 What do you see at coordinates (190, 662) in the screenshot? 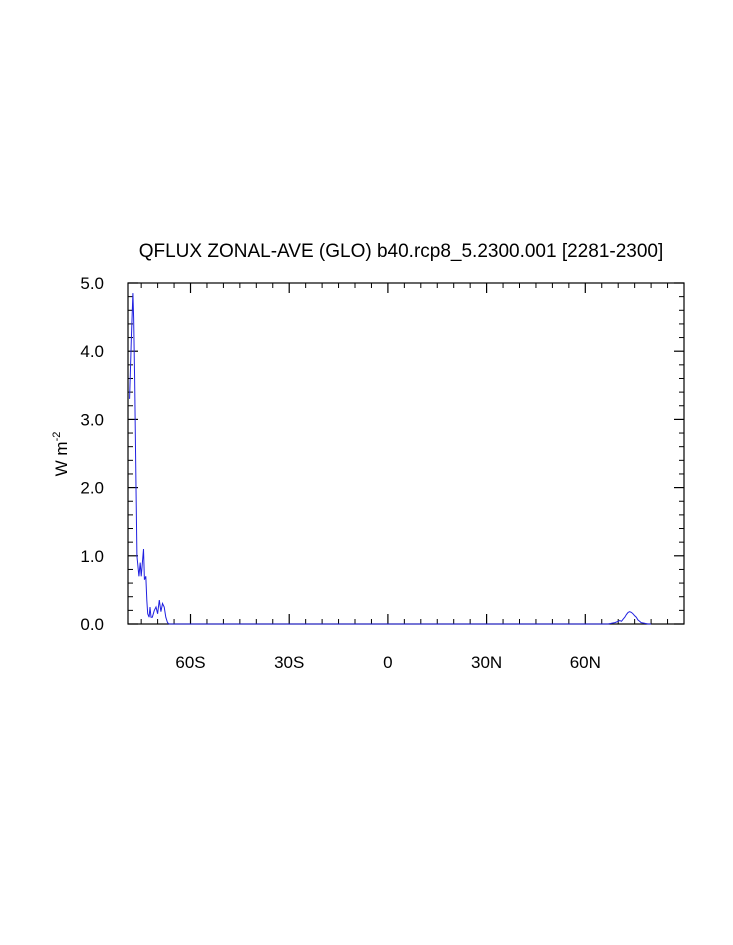
I see `x-tick-label: 60S` at bounding box center [190, 662].